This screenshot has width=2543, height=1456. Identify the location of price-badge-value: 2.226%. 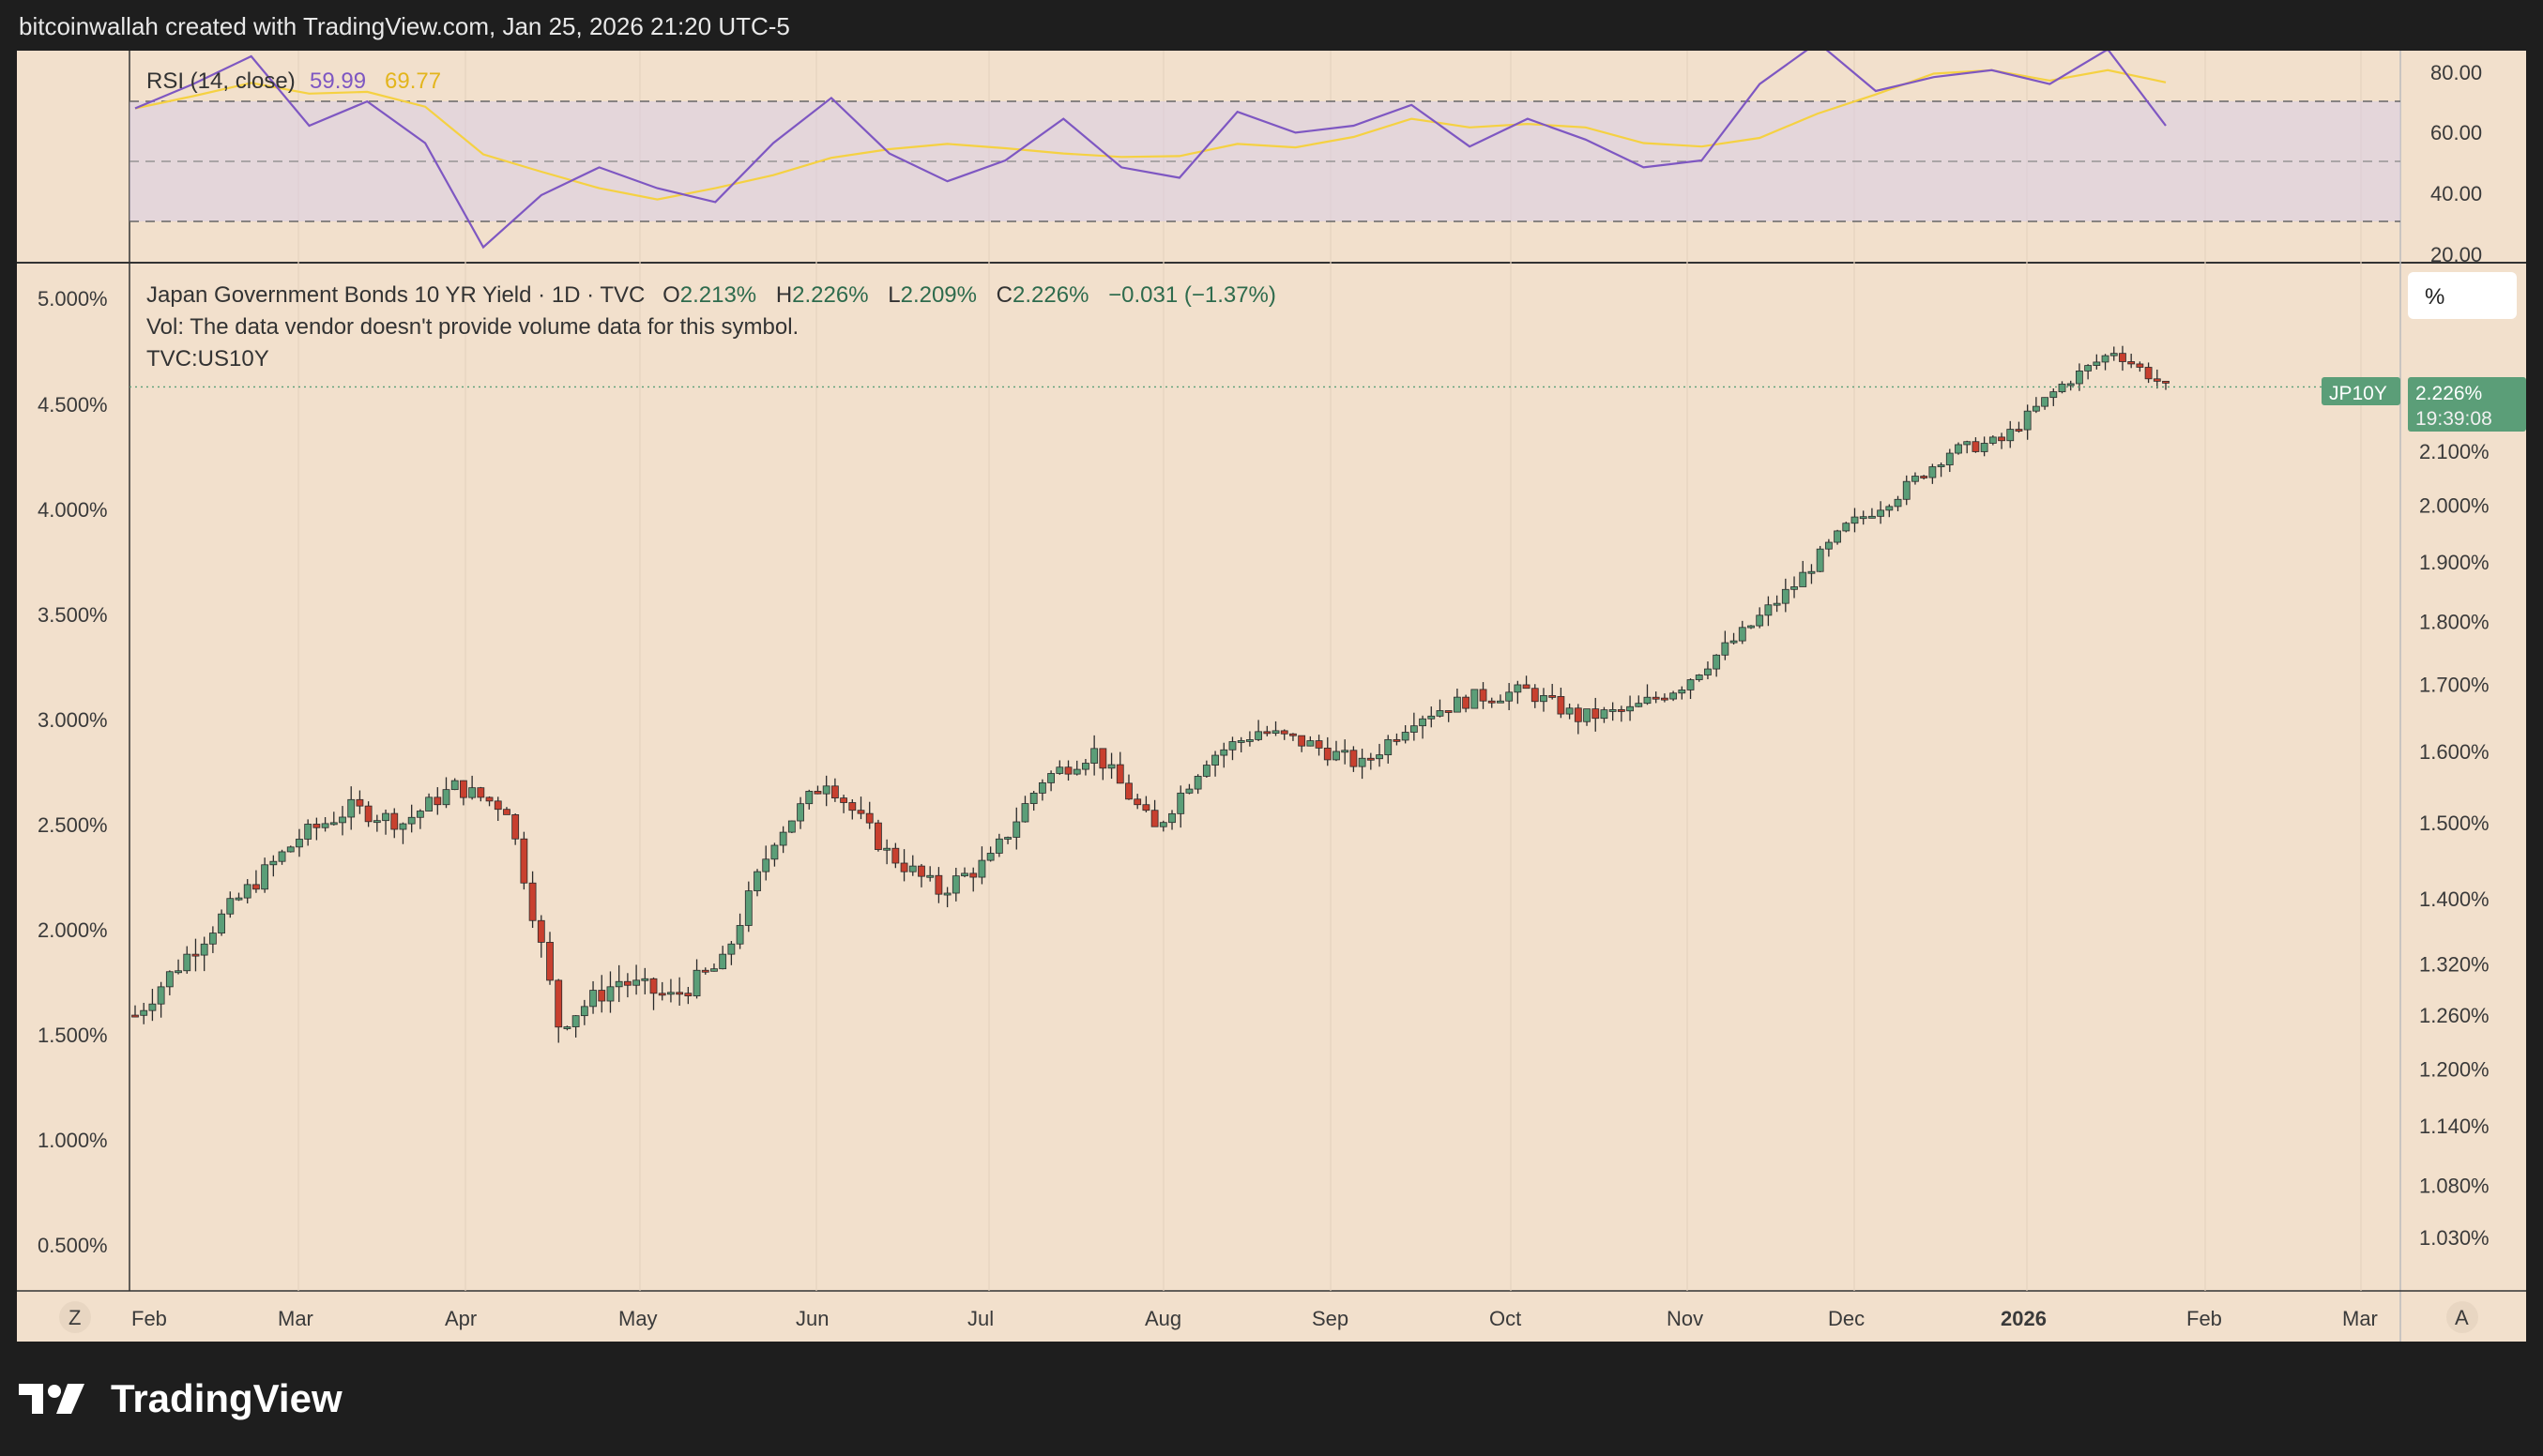
(2448, 393).